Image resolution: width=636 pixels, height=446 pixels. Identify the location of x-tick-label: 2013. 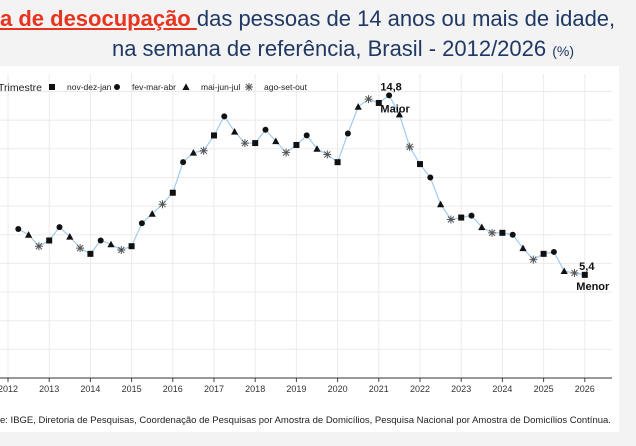
(49, 389).